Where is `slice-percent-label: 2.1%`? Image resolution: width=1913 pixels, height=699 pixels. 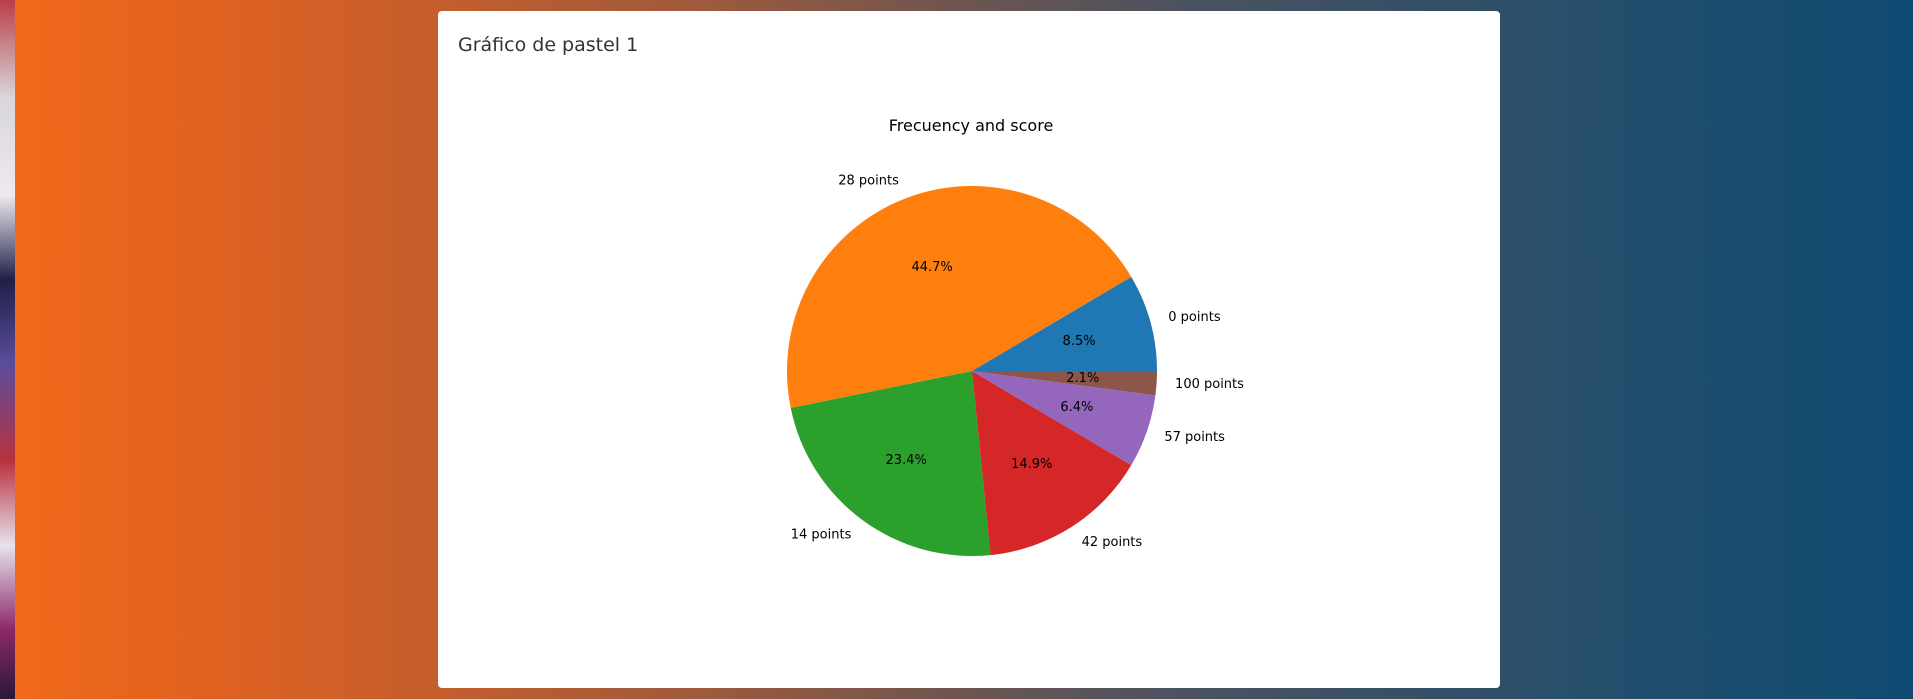 slice-percent-label: 2.1% is located at coordinates (1082, 378).